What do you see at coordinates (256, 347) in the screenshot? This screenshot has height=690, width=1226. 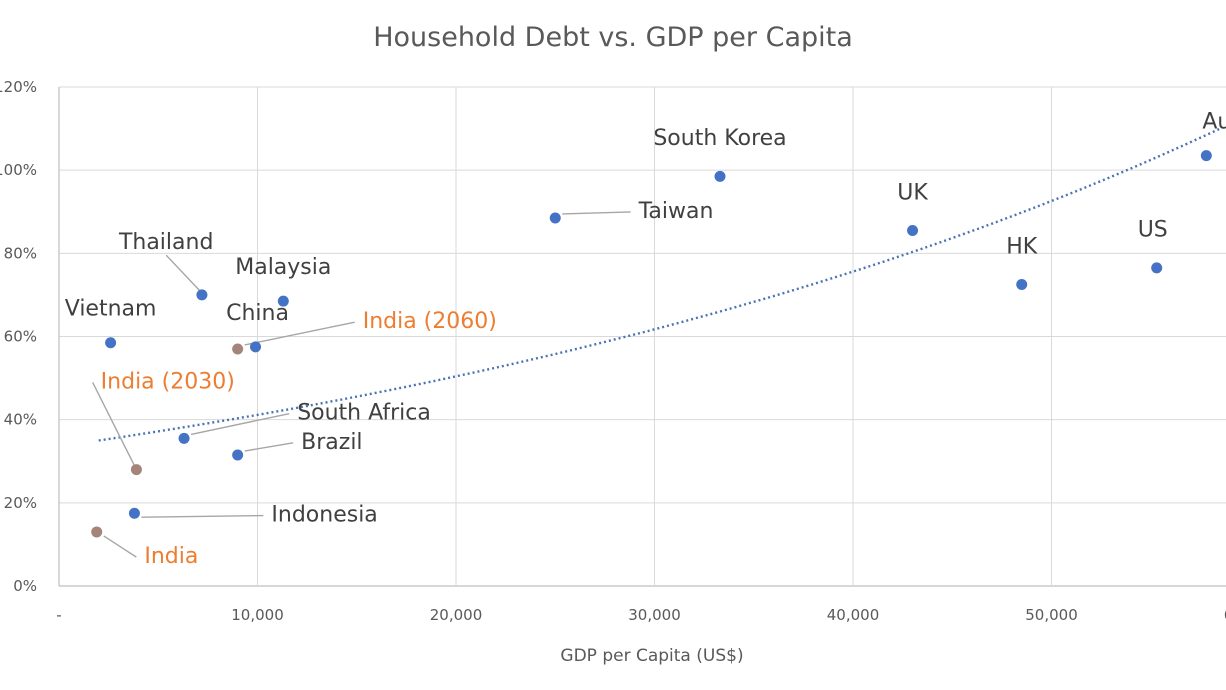 I see `point-china` at bounding box center [256, 347].